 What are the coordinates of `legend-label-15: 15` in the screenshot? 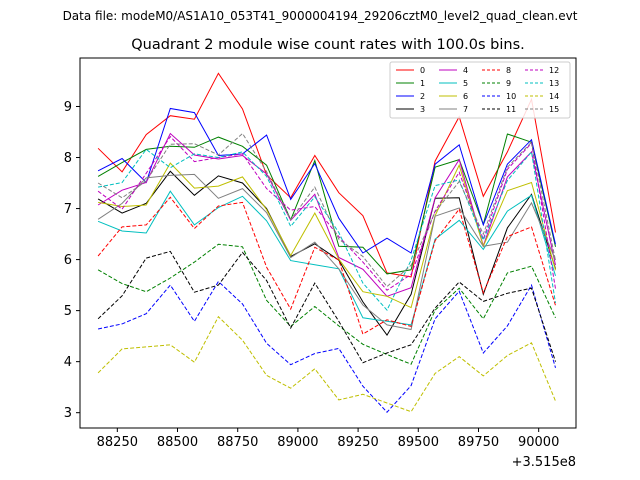 It's located at (554, 109).